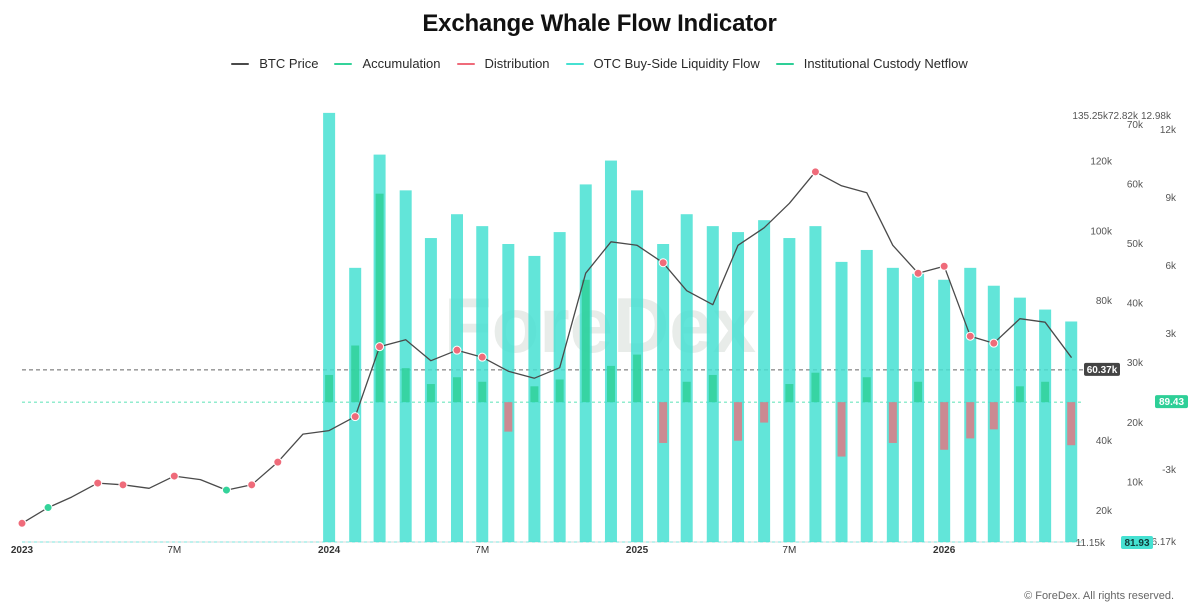 Image resolution: width=1199 pixels, height=608 pixels. I want to click on netflow-tick-label-5: 9k, so click(1171, 198).